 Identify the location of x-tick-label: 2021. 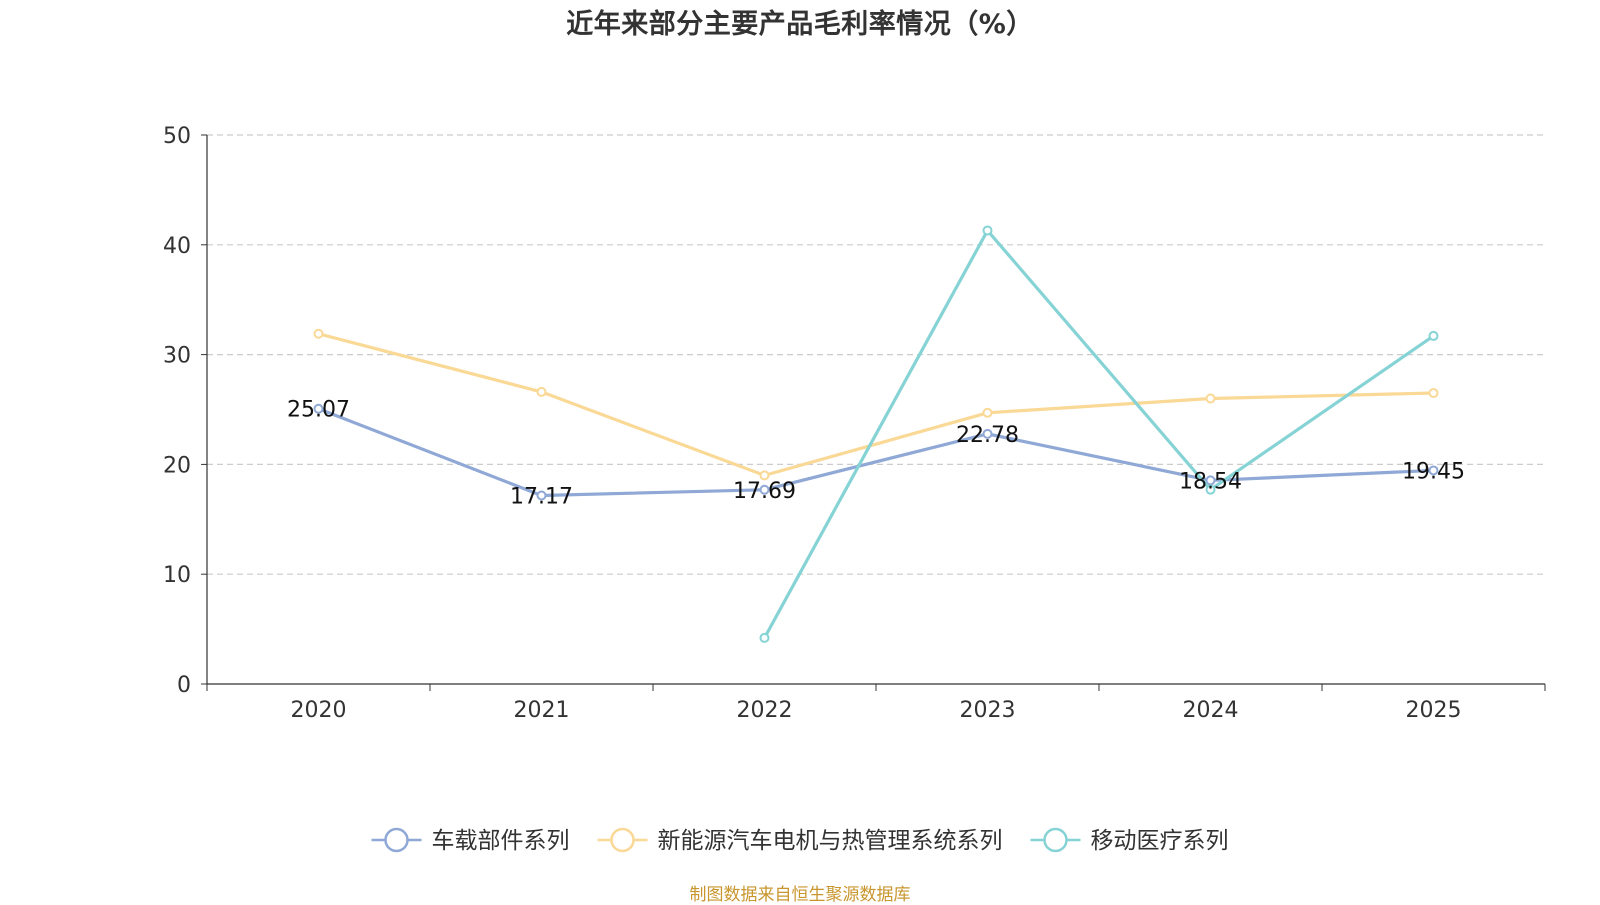
(542, 710).